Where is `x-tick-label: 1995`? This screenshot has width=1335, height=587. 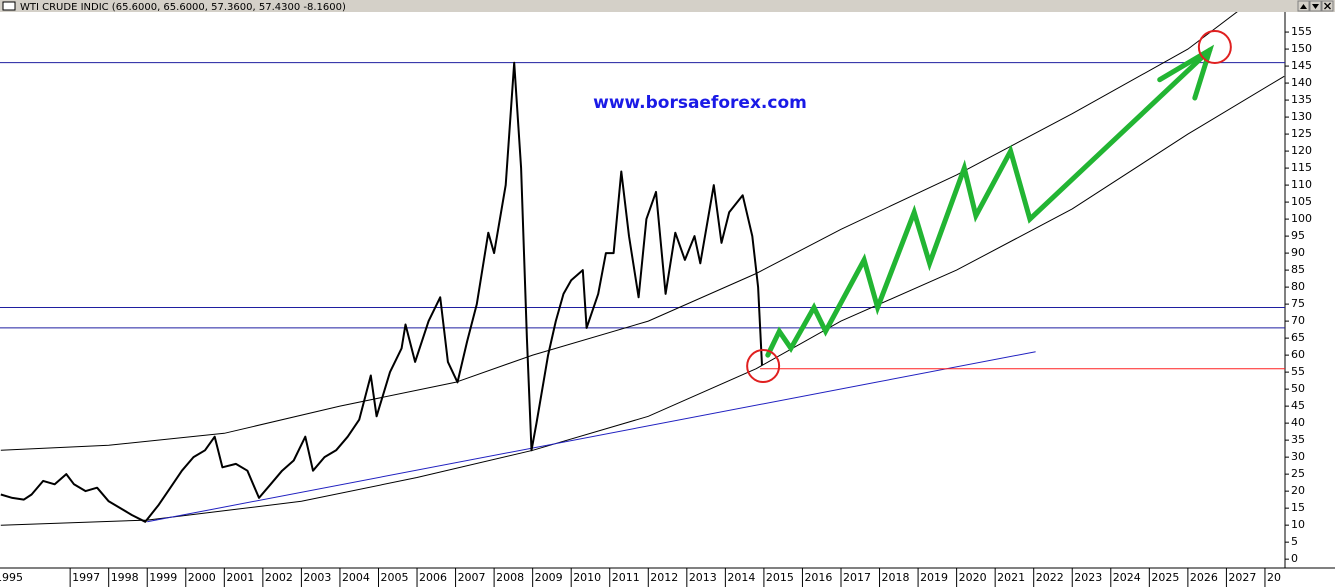
x-tick-label: 1995 is located at coordinates (11, 577).